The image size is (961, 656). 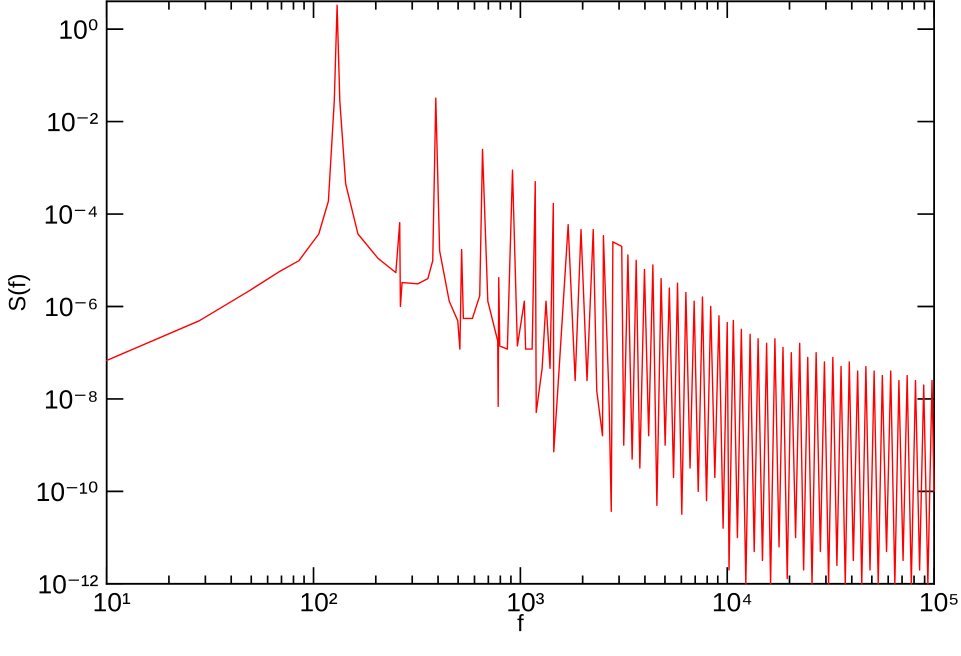 What do you see at coordinates (733, 602) in the screenshot?
I see `x-tick-label: 10⁴` at bounding box center [733, 602].